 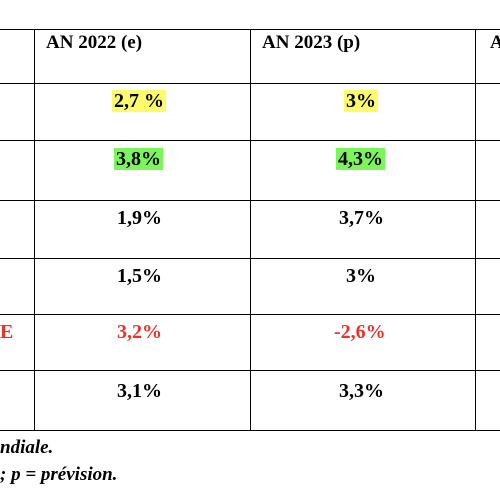 What do you see at coordinates (139, 218) in the screenshot?
I see `value-2022: 1,9%` at bounding box center [139, 218].